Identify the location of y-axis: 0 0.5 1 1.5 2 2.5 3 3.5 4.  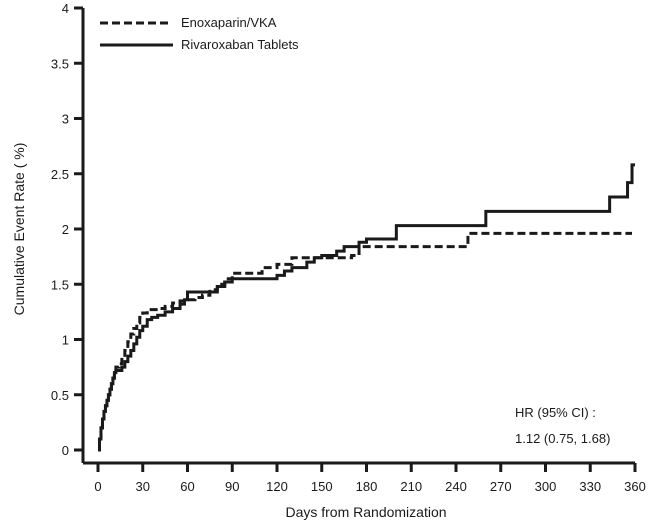
(68, 232).